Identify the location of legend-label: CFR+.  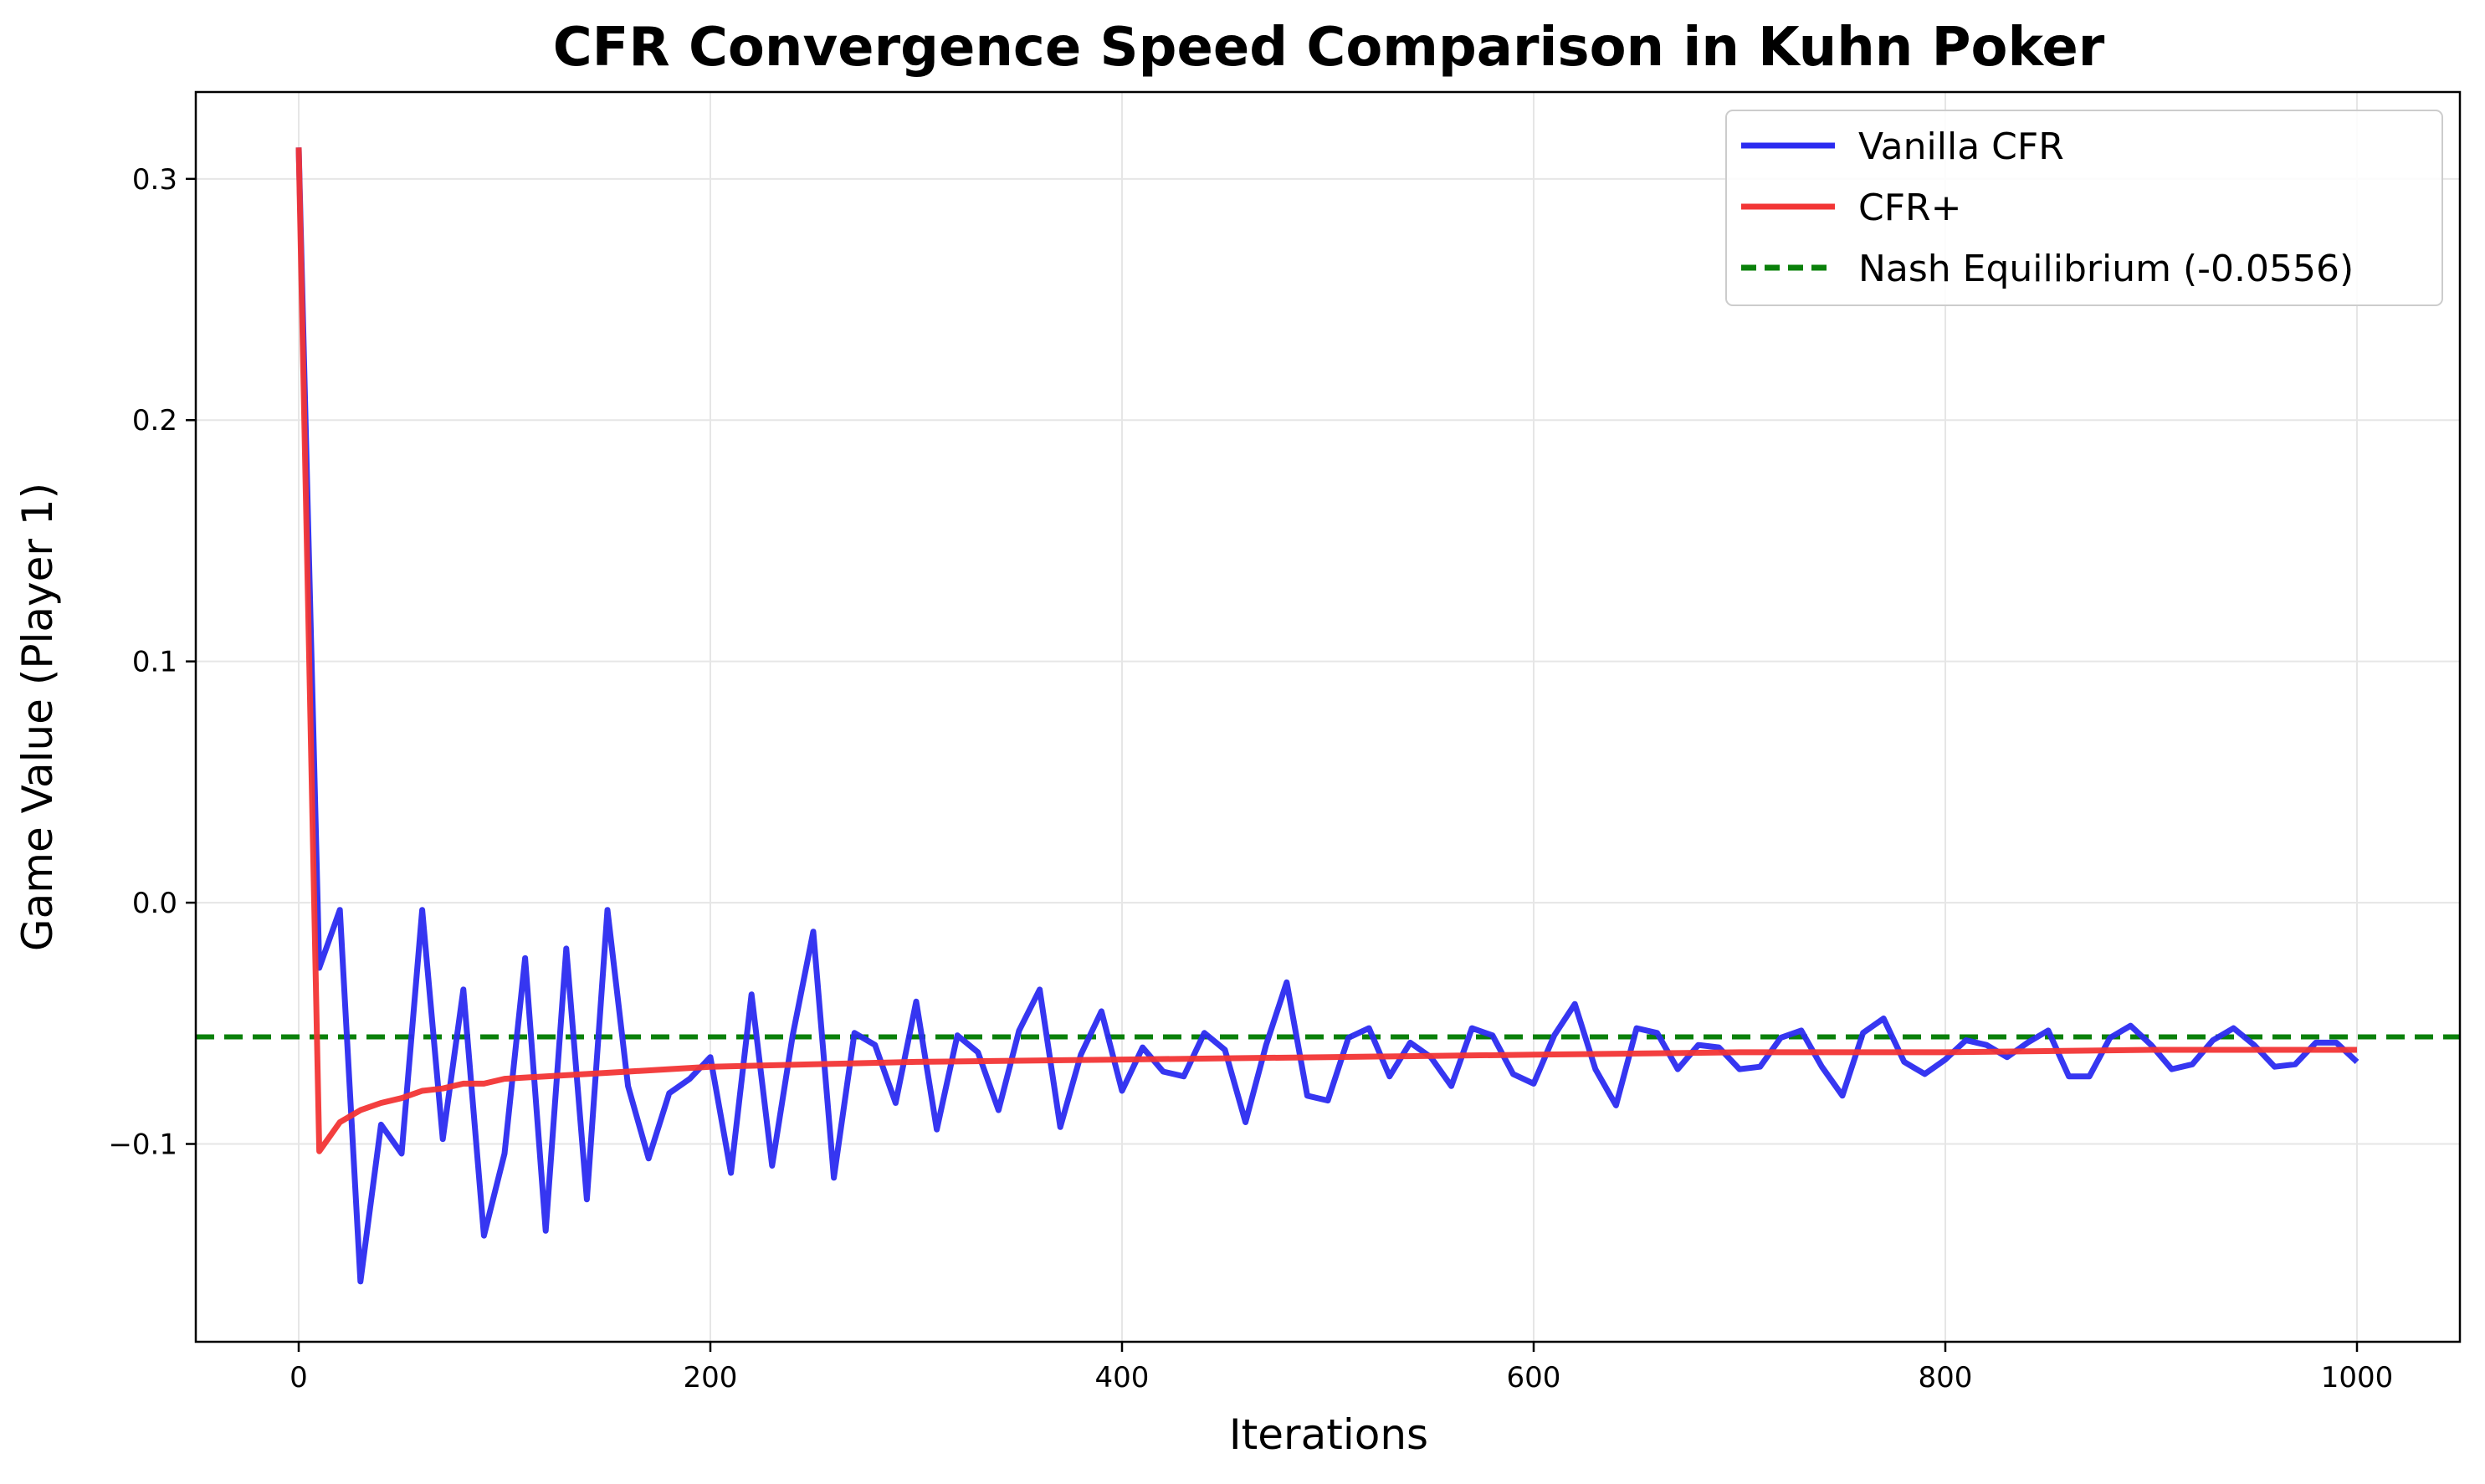
(1910, 208).